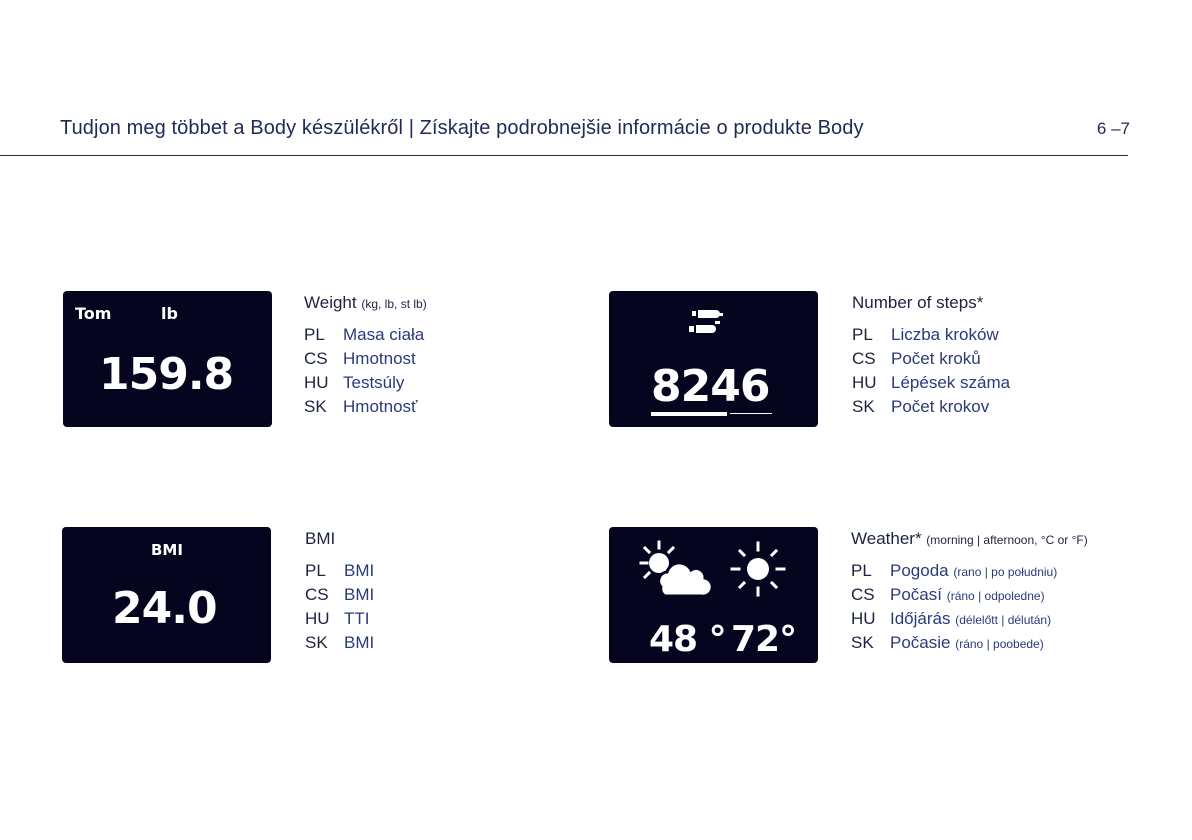 This screenshot has height=840, width=1192. I want to click on translation-text: Masa ciała, so click(384, 334).